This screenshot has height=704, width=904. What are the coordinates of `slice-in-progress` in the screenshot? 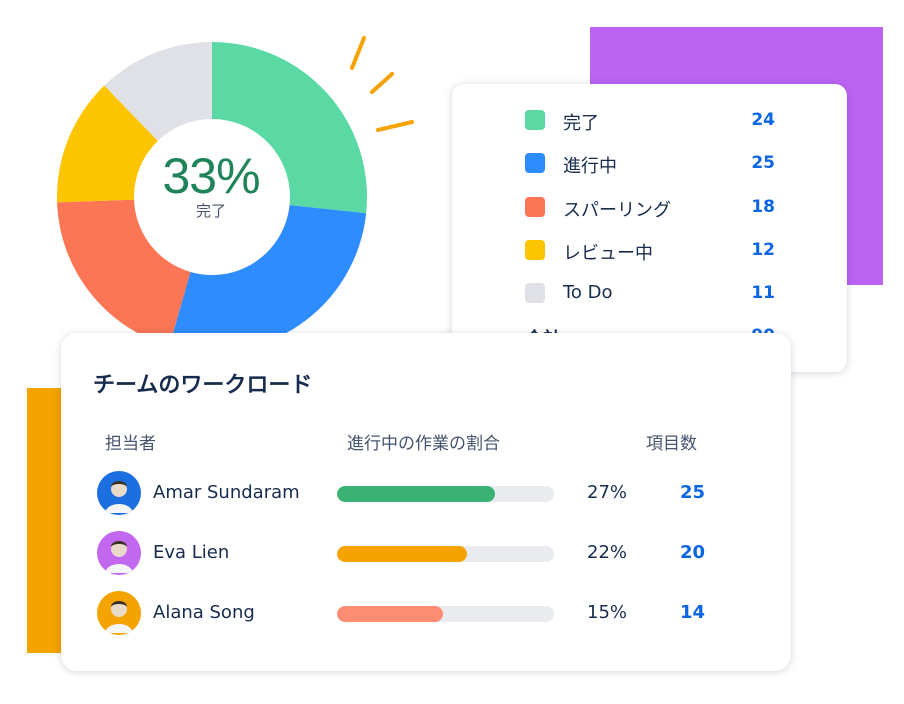 It's located at (268, 278).